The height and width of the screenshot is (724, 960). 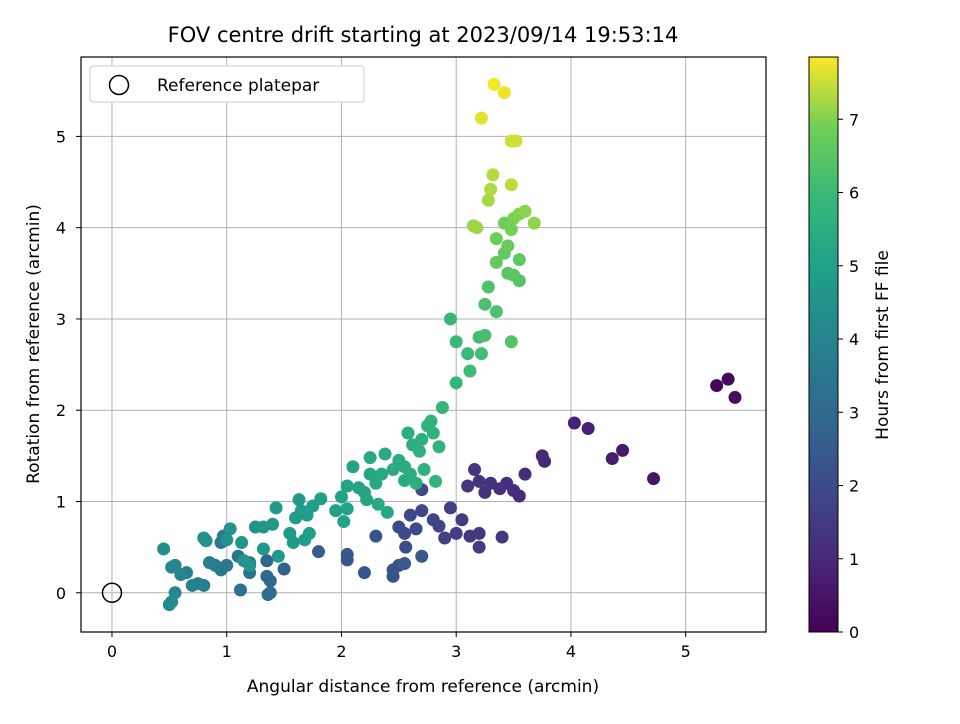 What do you see at coordinates (854, 119) in the screenshot?
I see `colorbar-tick-label: 7` at bounding box center [854, 119].